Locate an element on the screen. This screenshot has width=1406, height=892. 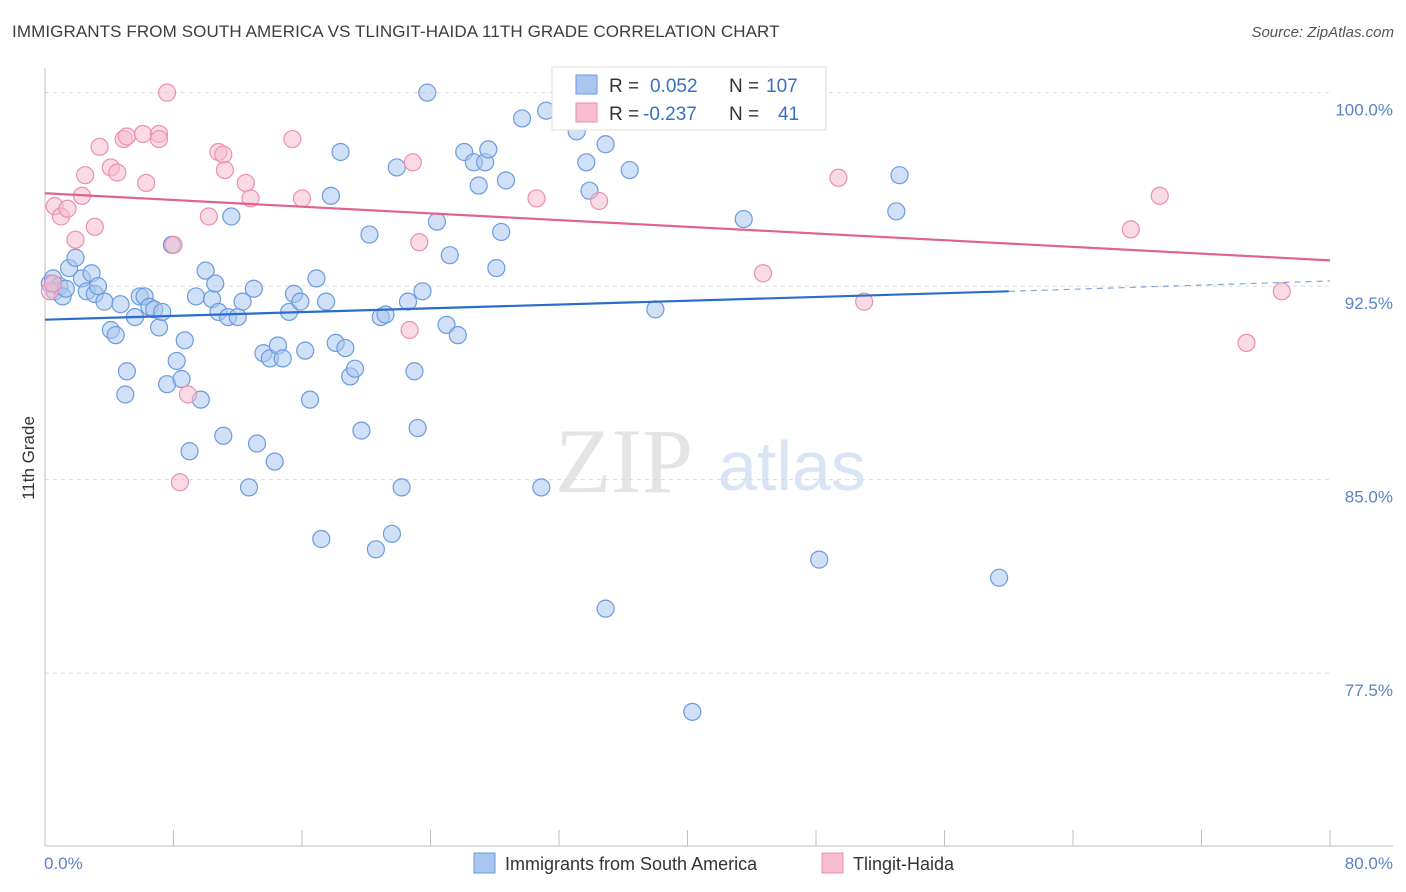
y-tick-label: 85.0% is located at coordinates (1369, 497).